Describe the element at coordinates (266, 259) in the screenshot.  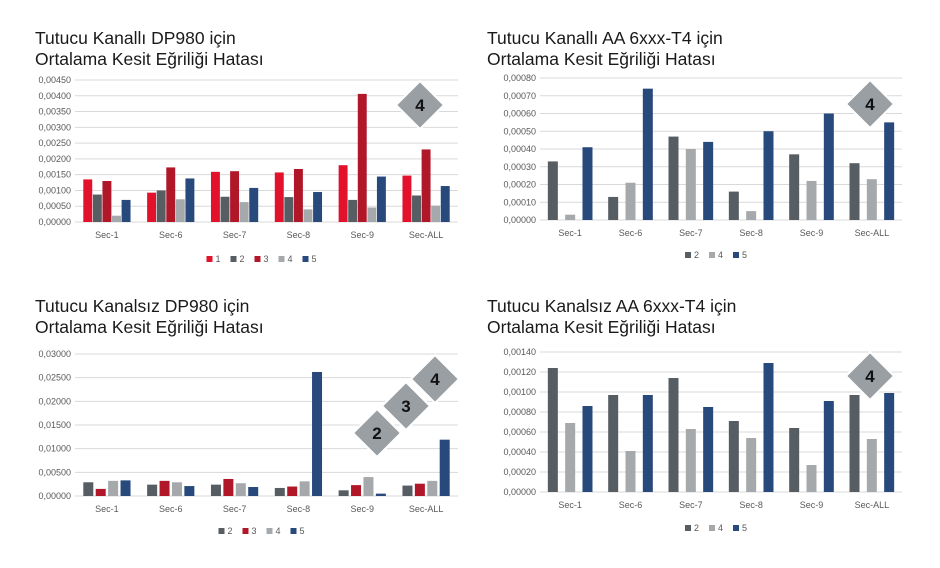
I see `legend-label: 3` at that location.